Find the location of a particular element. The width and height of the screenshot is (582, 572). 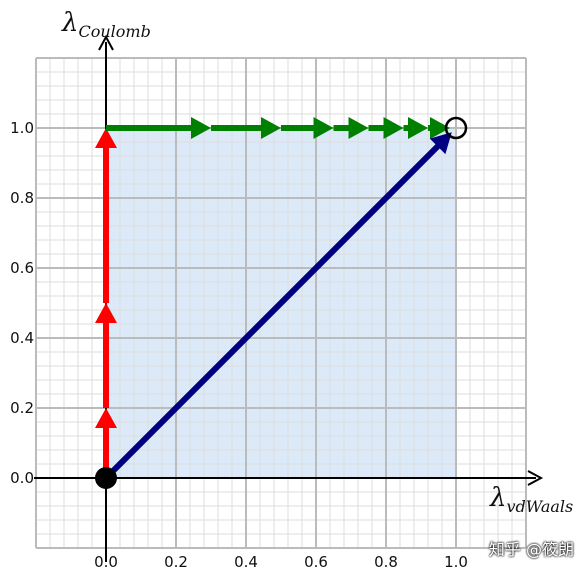

y-tick-label: 0.8 is located at coordinates (22, 198).